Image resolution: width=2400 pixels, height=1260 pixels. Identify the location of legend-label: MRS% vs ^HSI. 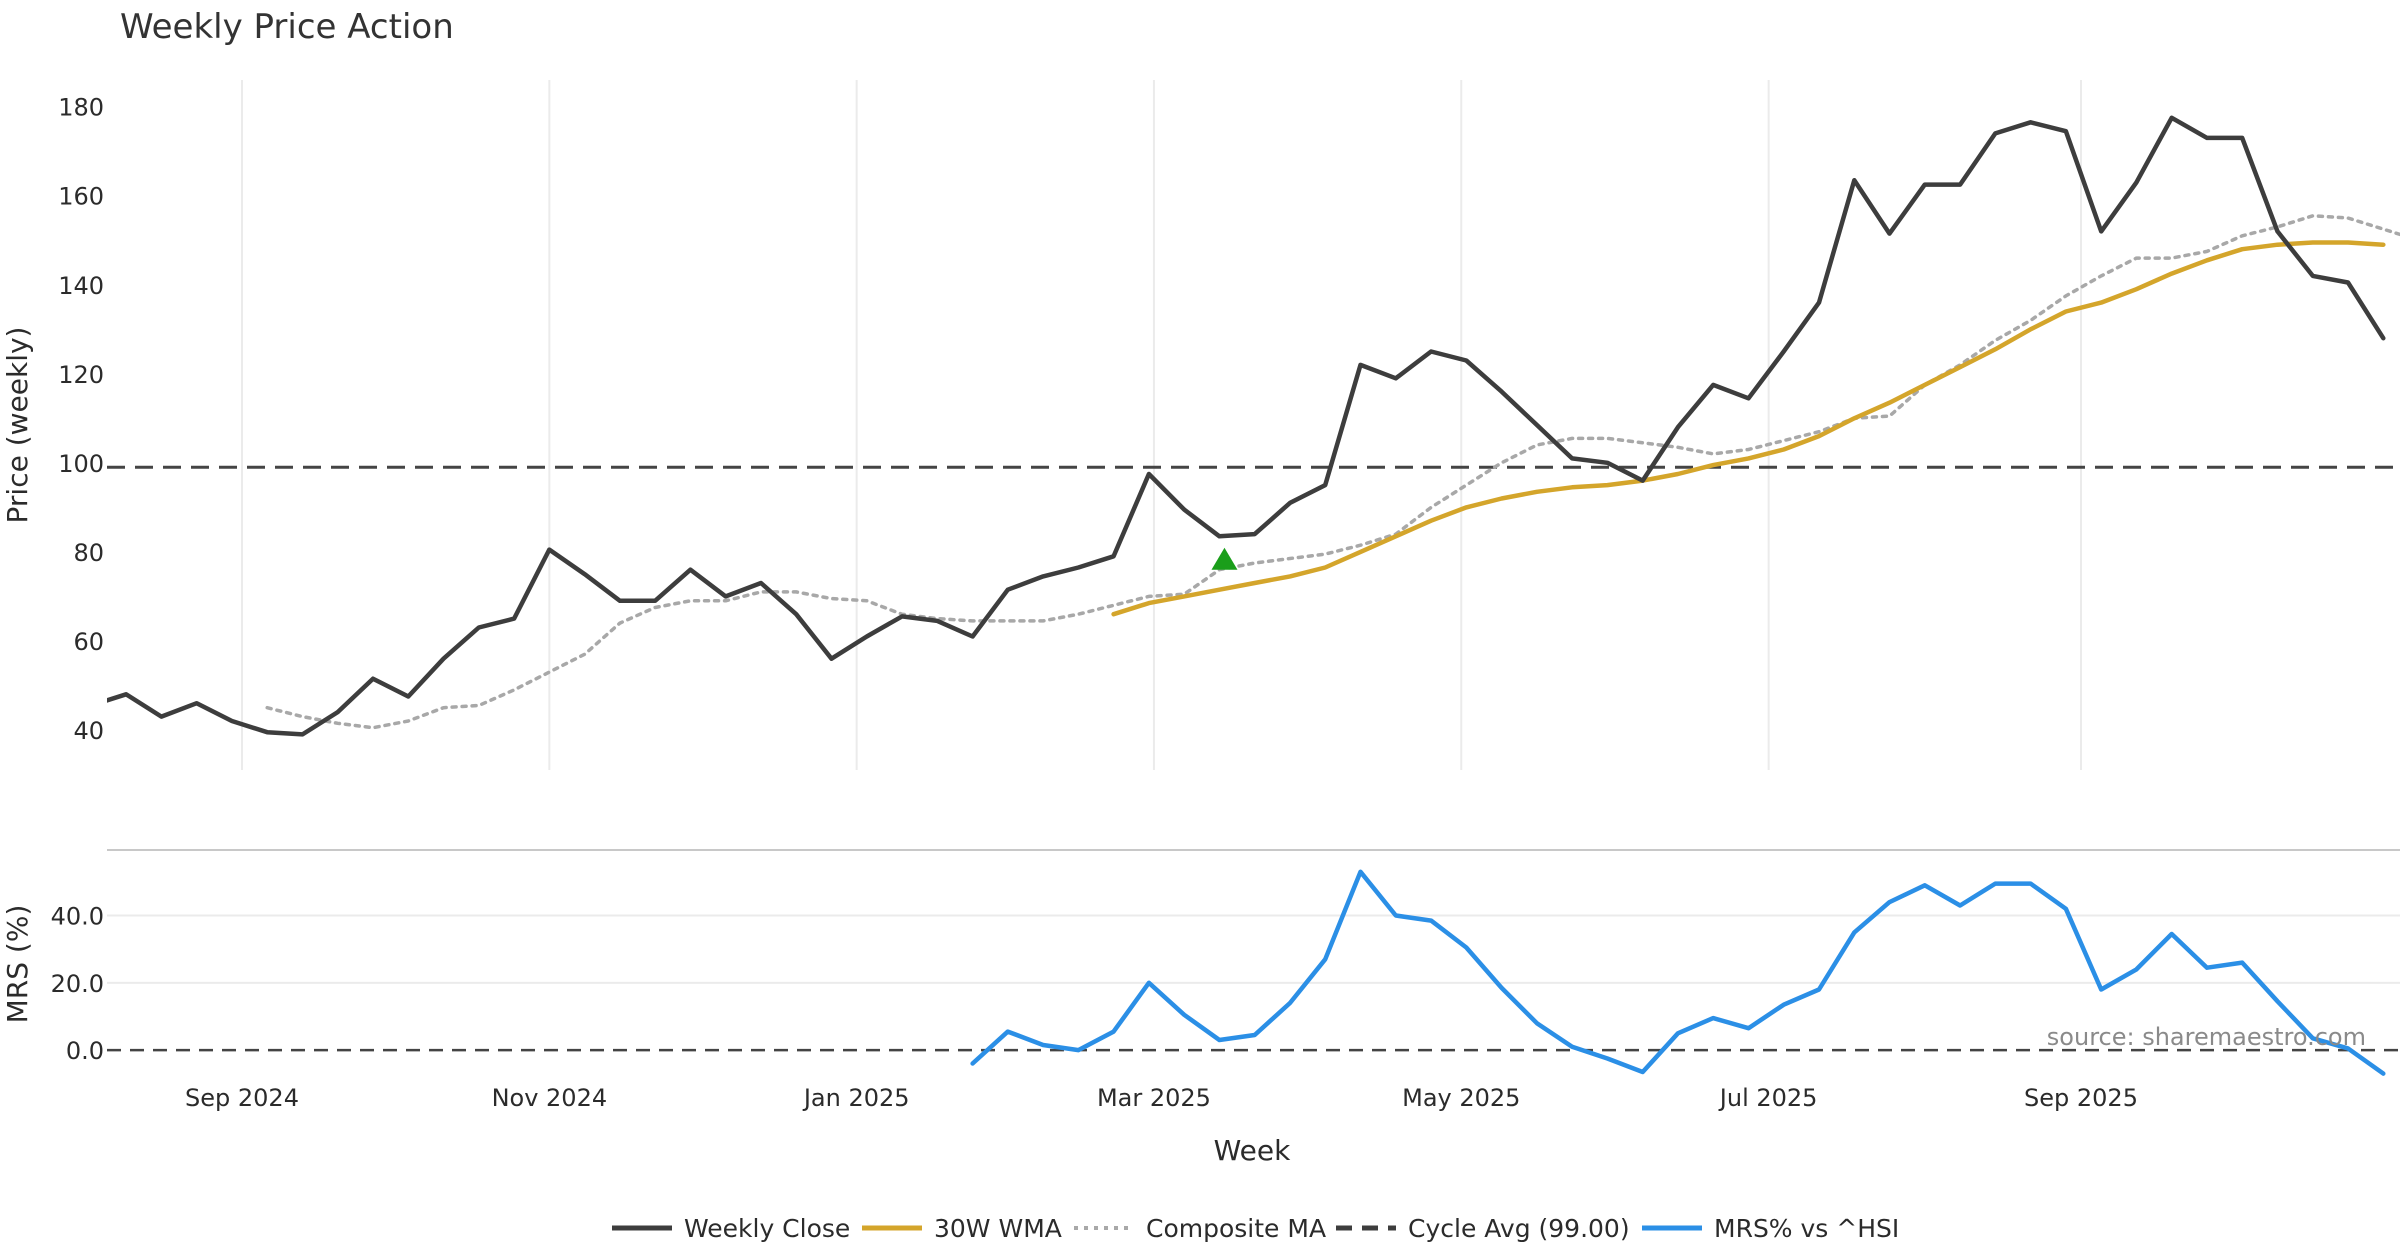
(1806, 1228).